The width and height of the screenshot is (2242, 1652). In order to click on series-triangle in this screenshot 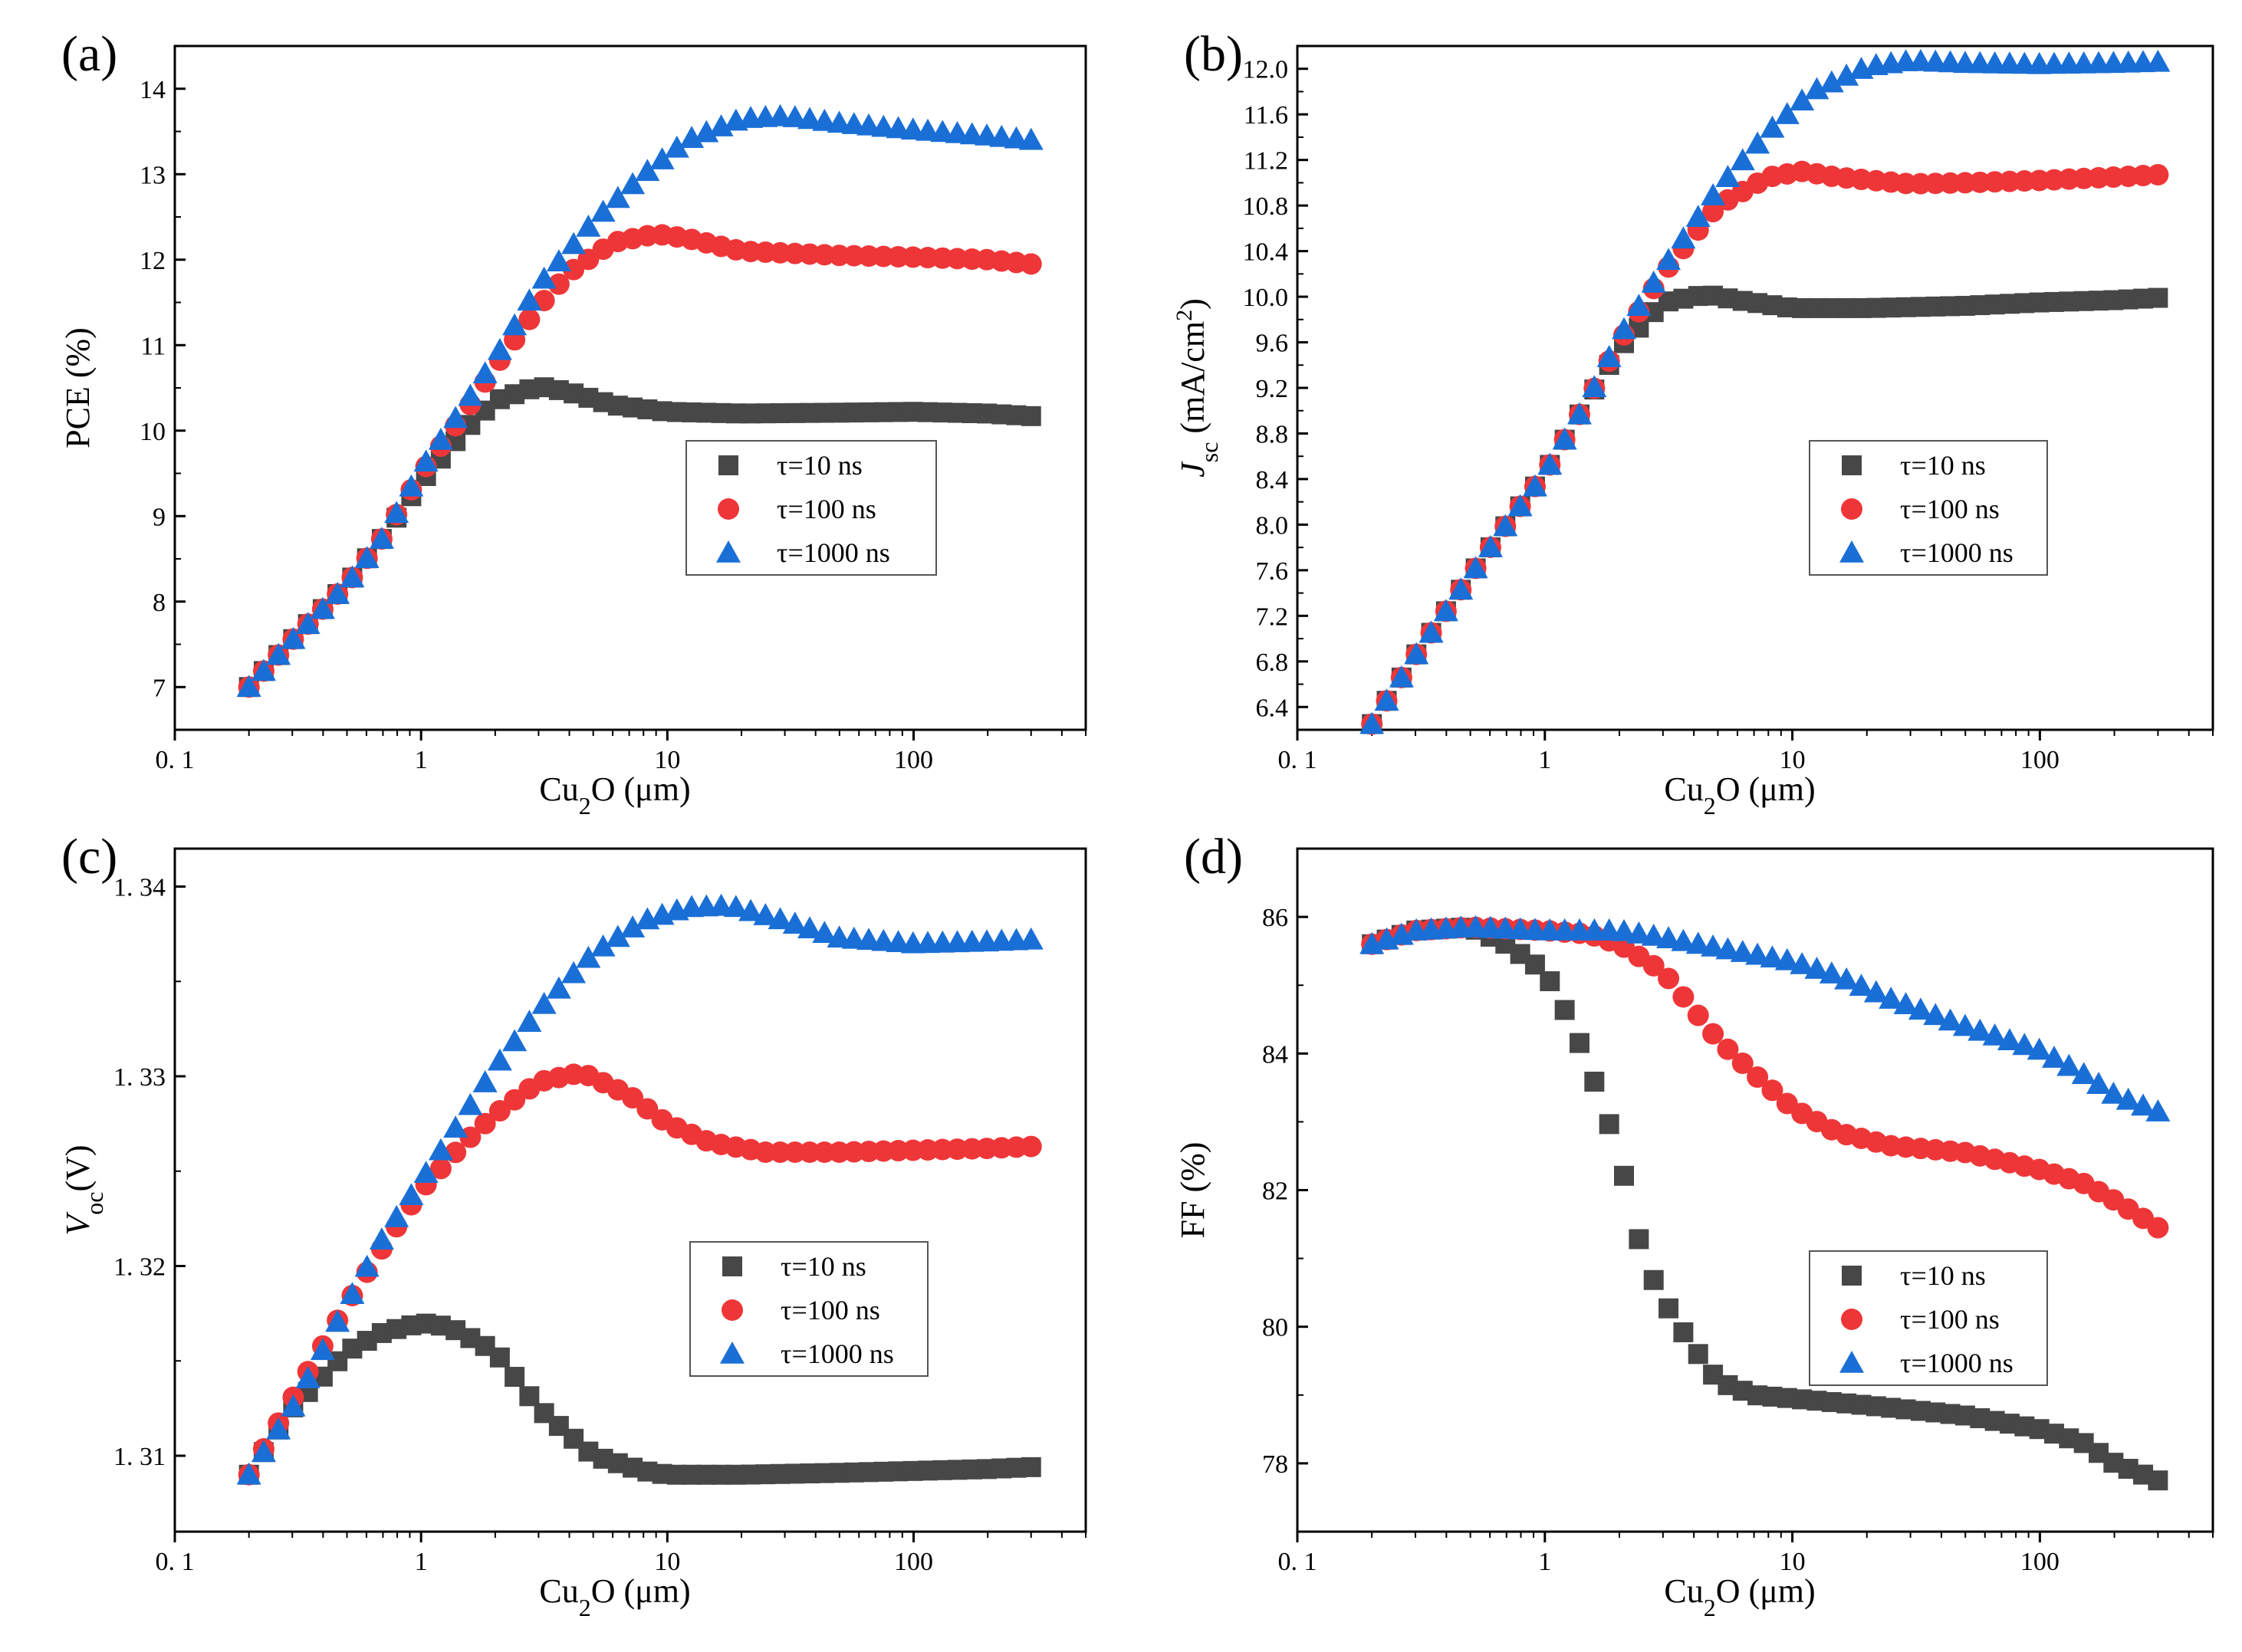, I will do `click(640, 401)`.